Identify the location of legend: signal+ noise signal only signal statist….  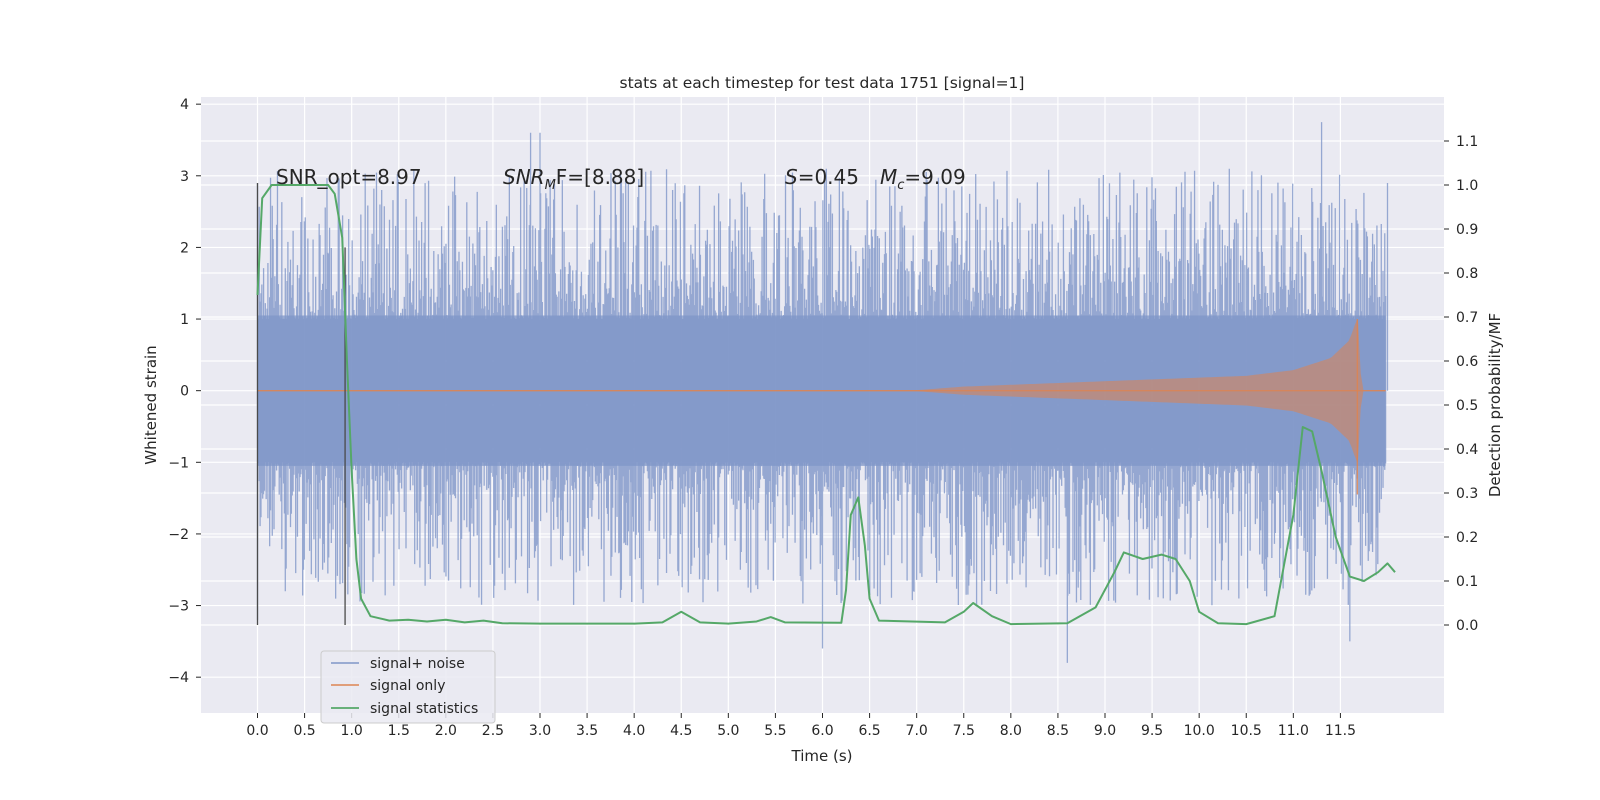
(408, 687).